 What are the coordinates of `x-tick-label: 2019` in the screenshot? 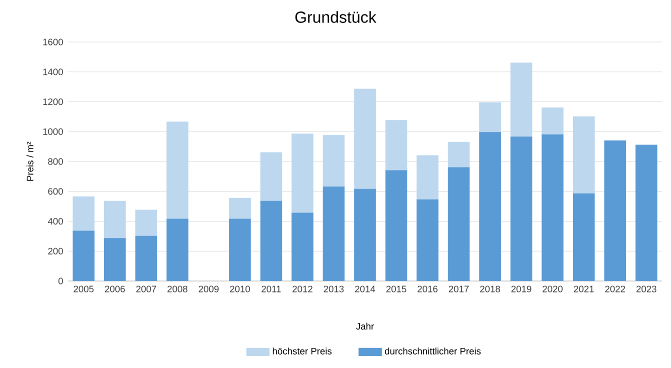 It's located at (521, 289).